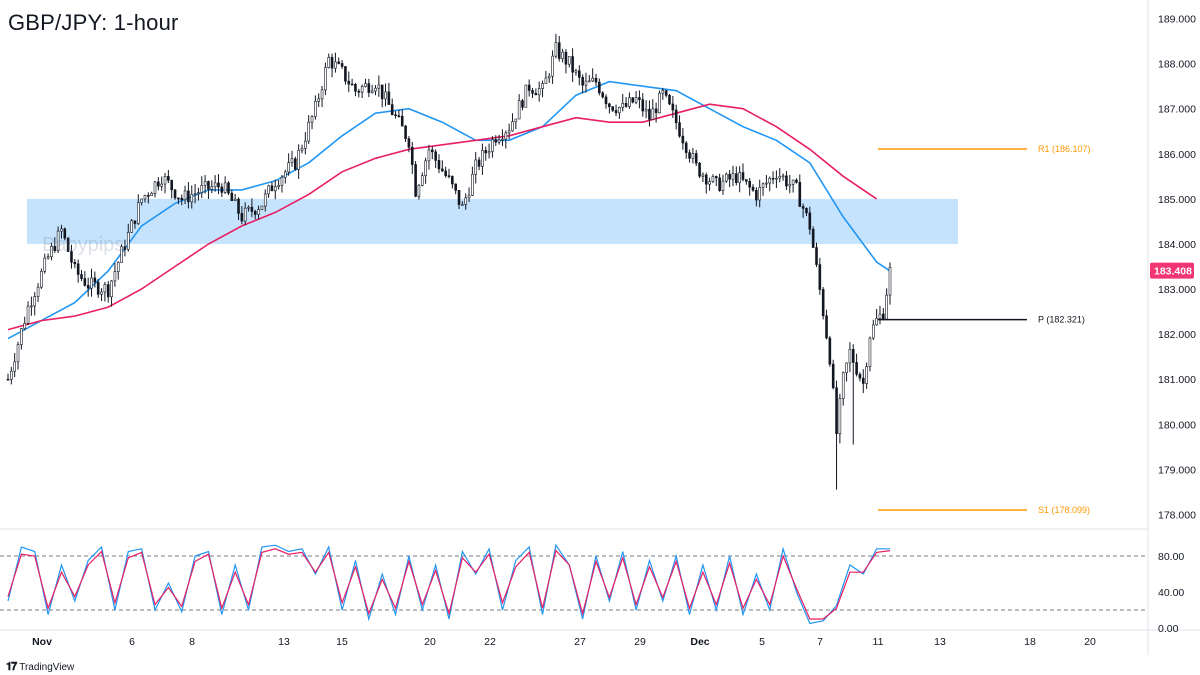 This screenshot has width=1200, height=675. What do you see at coordinates (342, 642) in the screenshot?
I see `time-axis-tick-label: 15` at bounding box center [342, 642].